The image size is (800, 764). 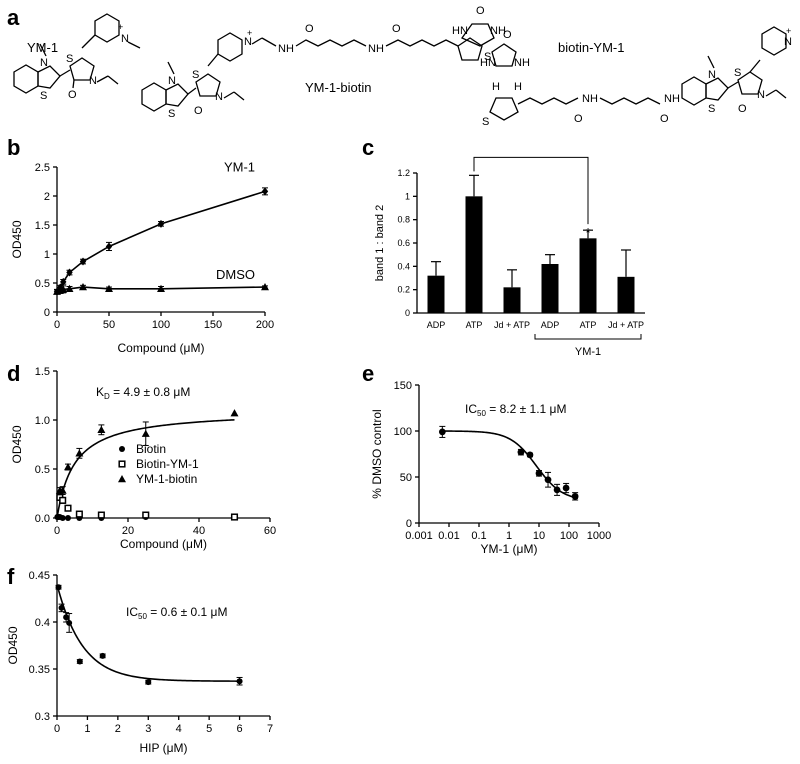 What do you see at coordinates (107, 28) in the screenshot?
I see `pyridinium-ring` at bounding box center [107, 28].